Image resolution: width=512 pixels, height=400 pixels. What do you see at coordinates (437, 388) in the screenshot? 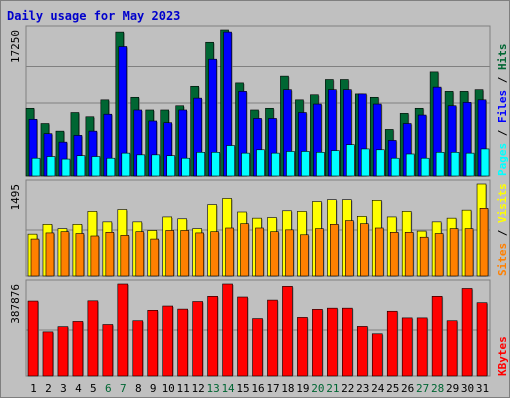
I see `x-tick-label-28: 28` at bounding box center [437, 388].